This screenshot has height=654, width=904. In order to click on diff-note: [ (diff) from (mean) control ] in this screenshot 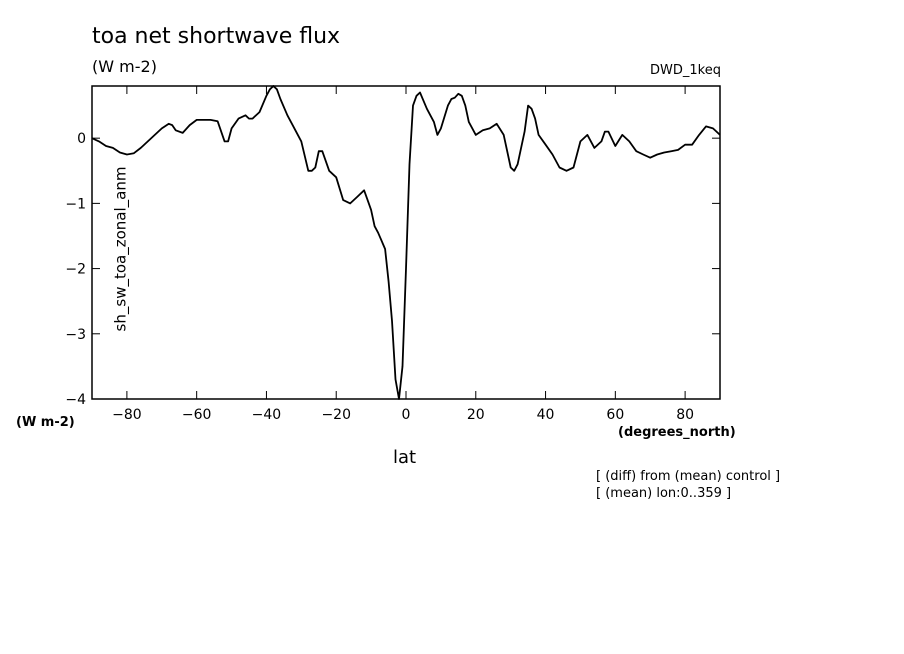, I will do `click(688, 476)`.